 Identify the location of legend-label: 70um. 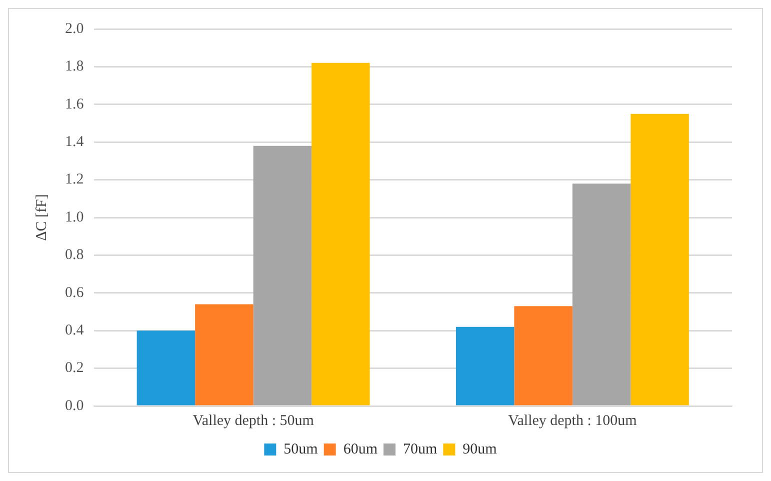
(420, 449).